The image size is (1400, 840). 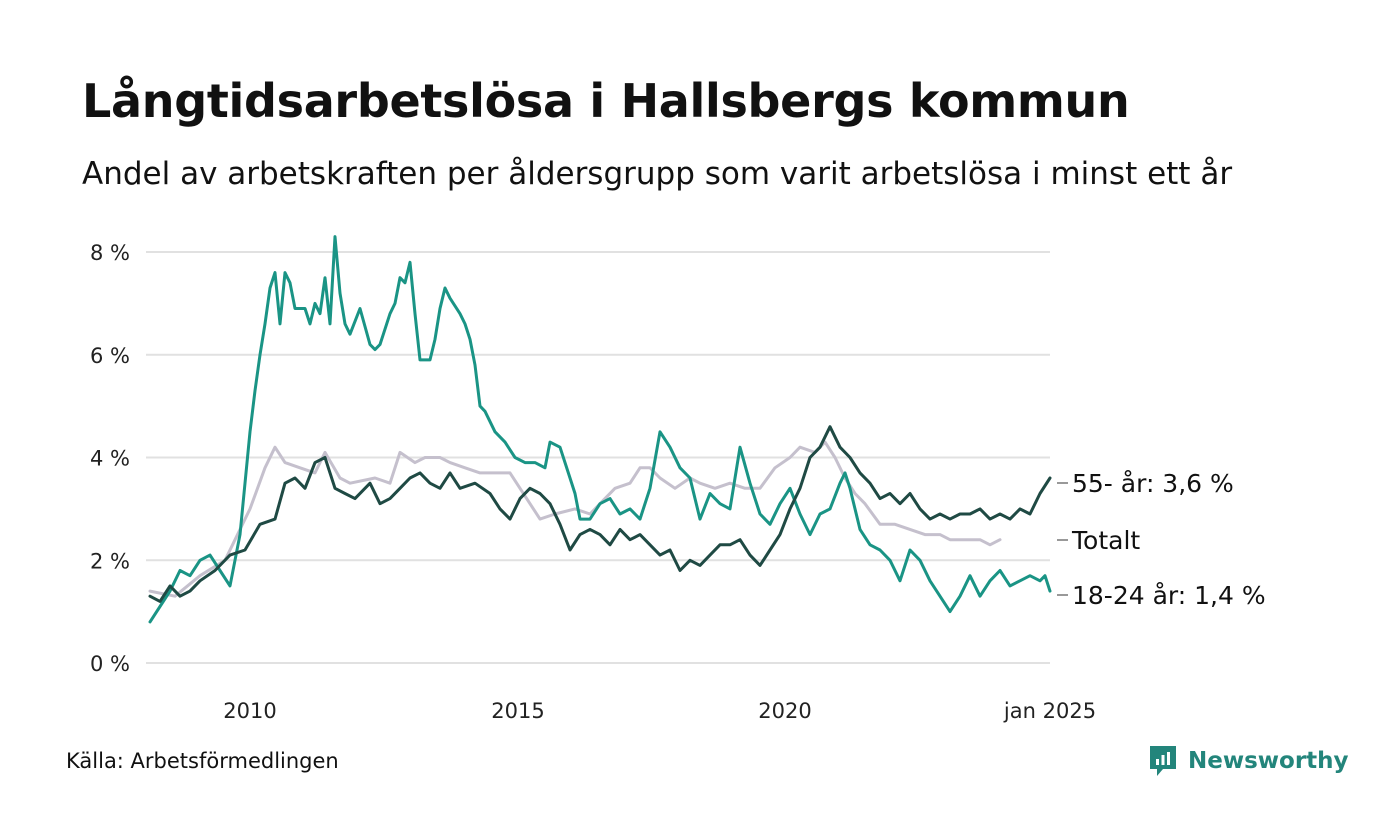 I want to click on newsworthy-logo-icon, so click(x=1163, y=761).